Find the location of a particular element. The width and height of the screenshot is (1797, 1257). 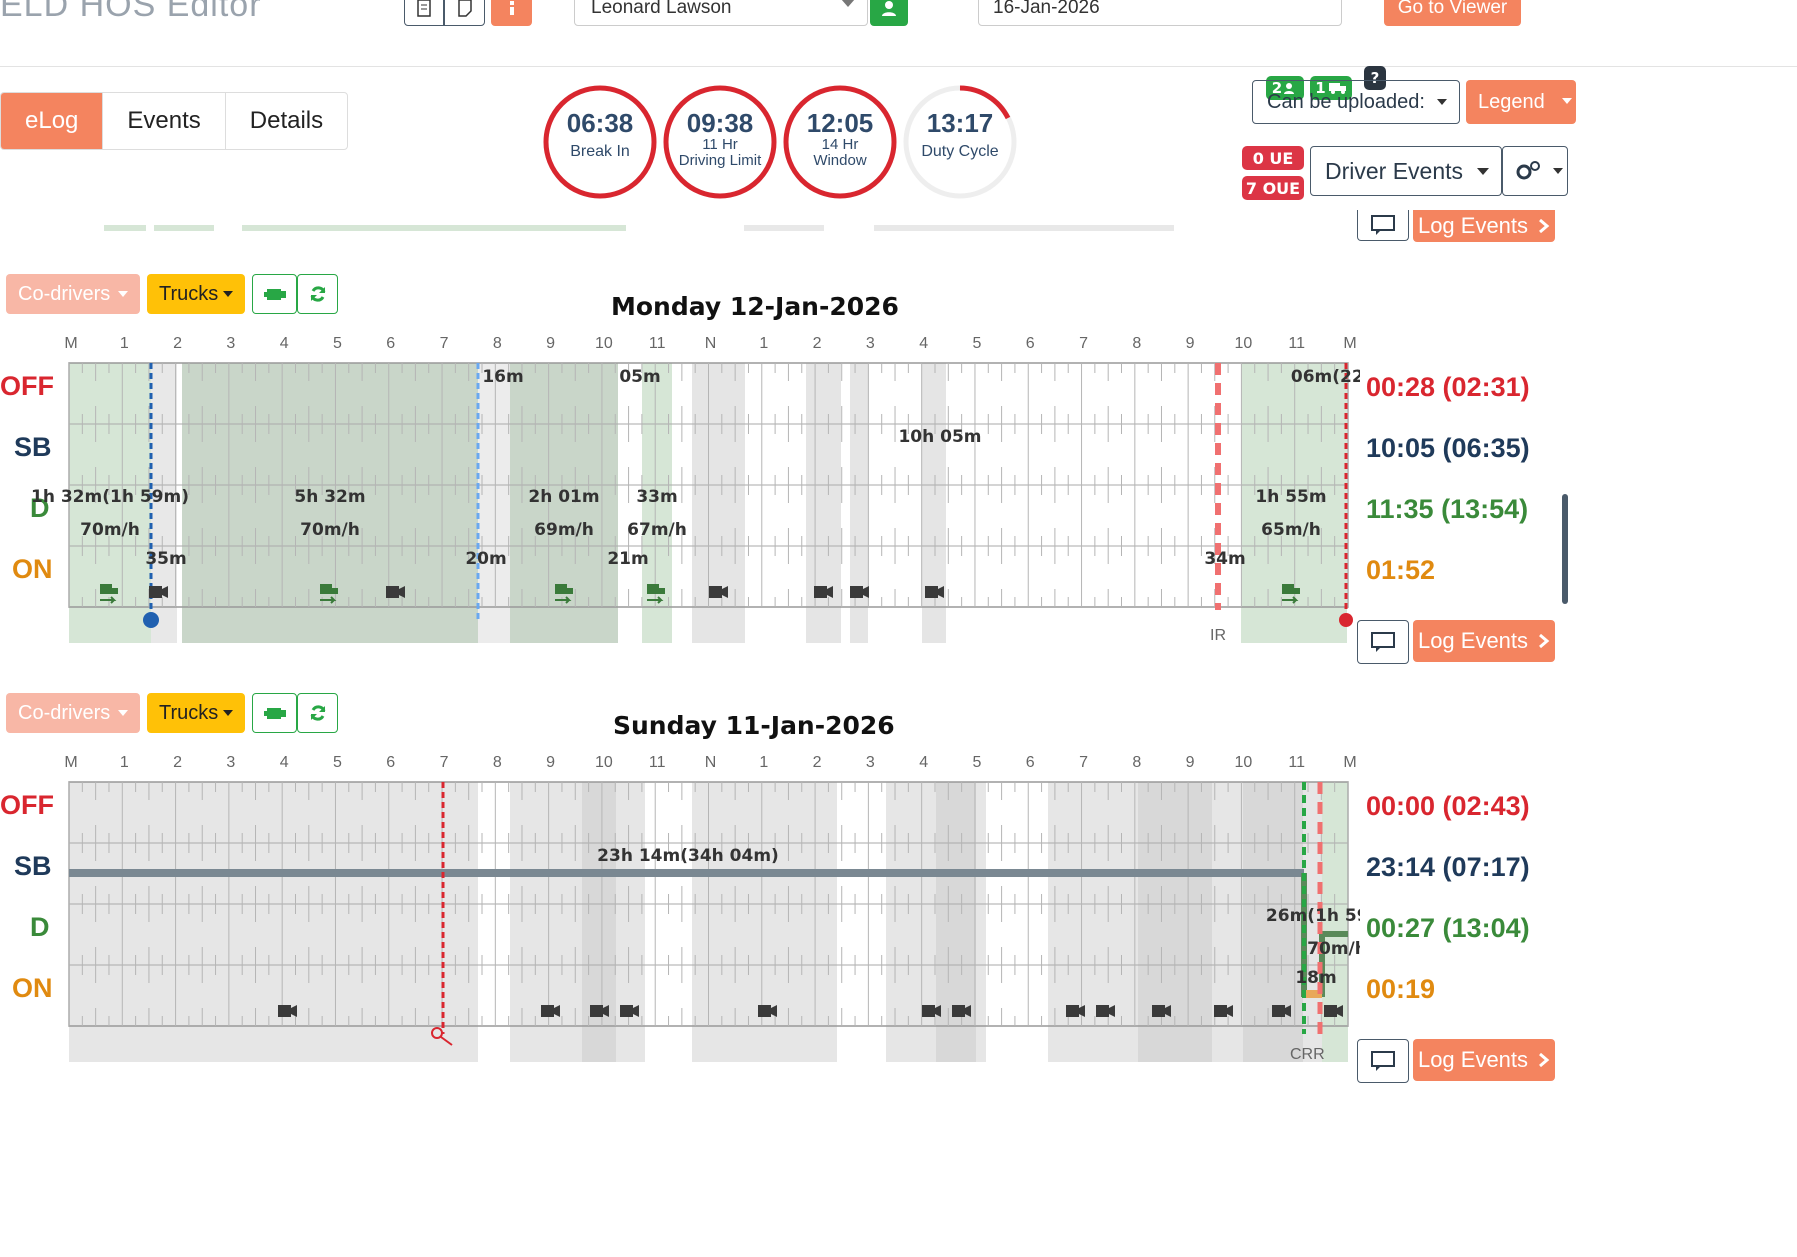

hour-label: 8 is located at coordinates (497, 762).